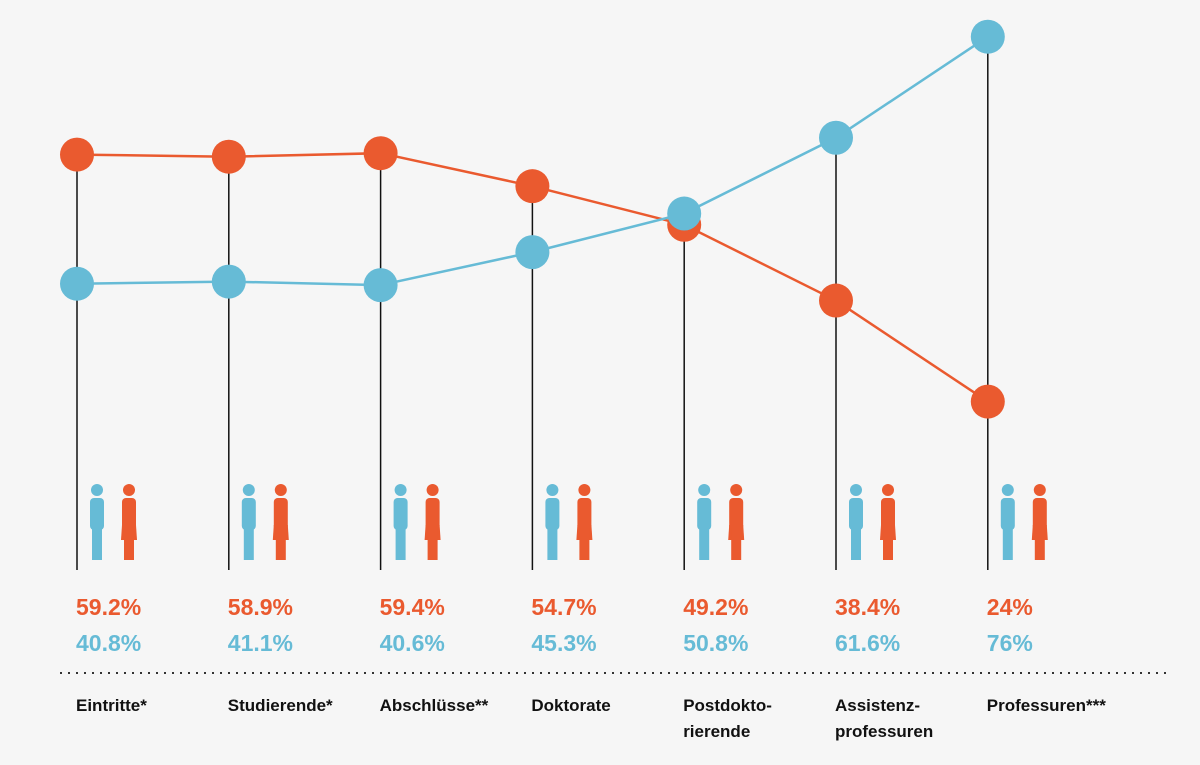 Image resolution: width=1200 pixels, height=765 pixels. I want to click on category-label: Postdokto- rierende, so click(727, 718).